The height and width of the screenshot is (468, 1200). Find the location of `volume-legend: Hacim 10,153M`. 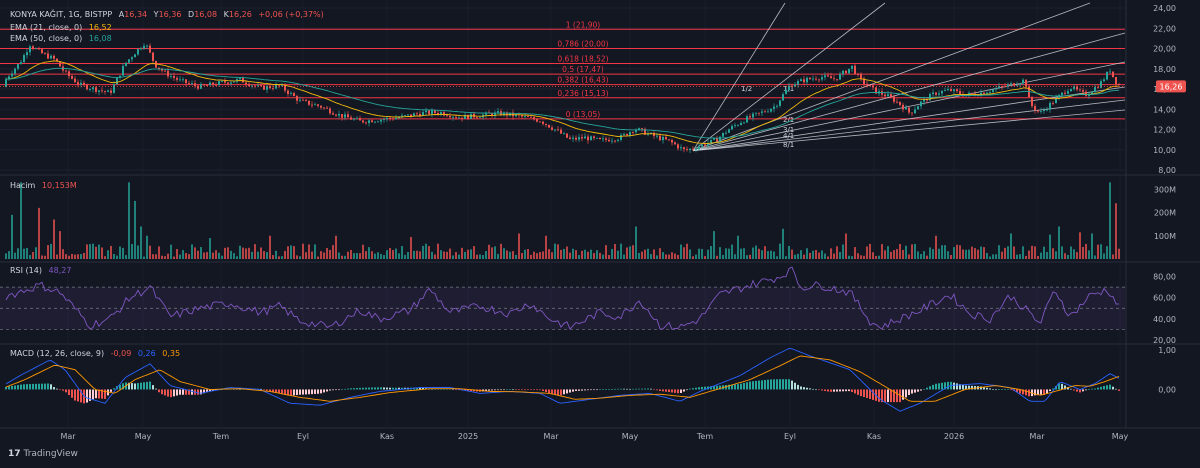

volume-legend: Hacim 10,153M is located at coordinates (45, 185).